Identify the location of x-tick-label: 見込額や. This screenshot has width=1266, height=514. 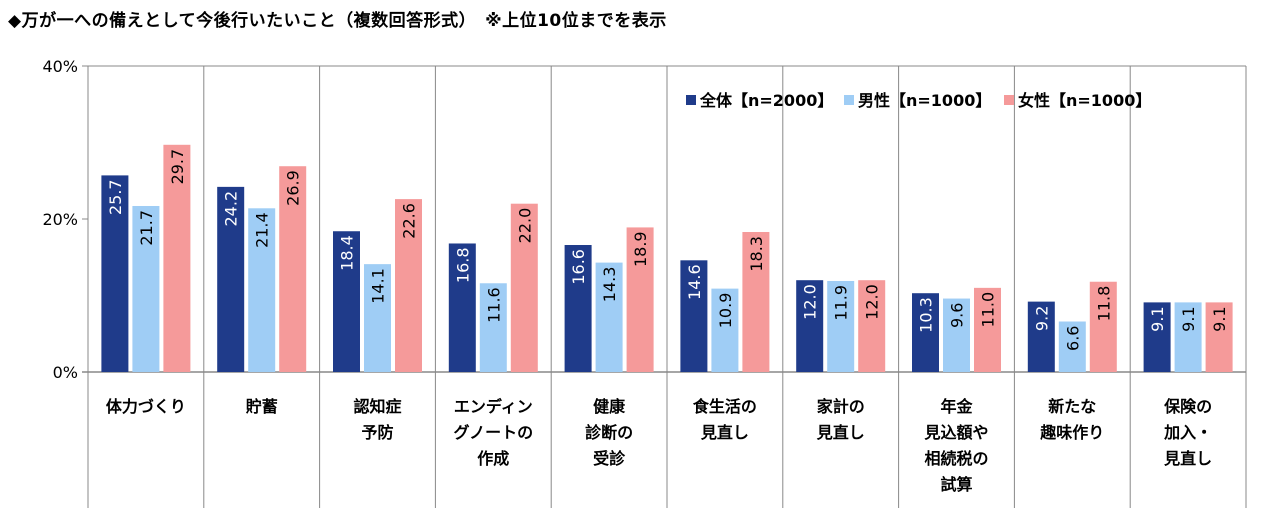
(955, 432).